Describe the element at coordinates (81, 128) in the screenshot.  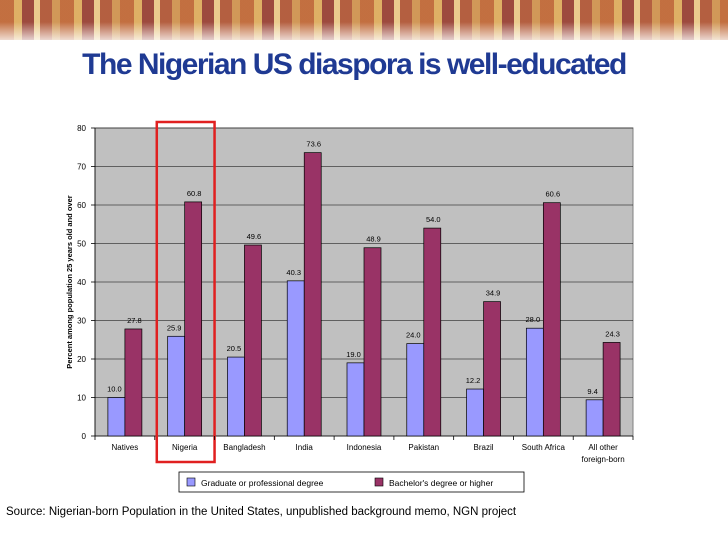
I see `y-tick-label: 80` at that location.